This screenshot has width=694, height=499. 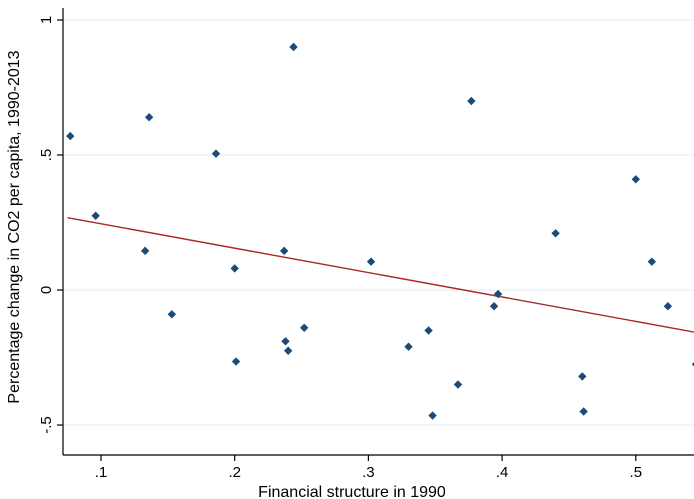 I want to click on x-tick-label: .3, so click(x=368, y=472).